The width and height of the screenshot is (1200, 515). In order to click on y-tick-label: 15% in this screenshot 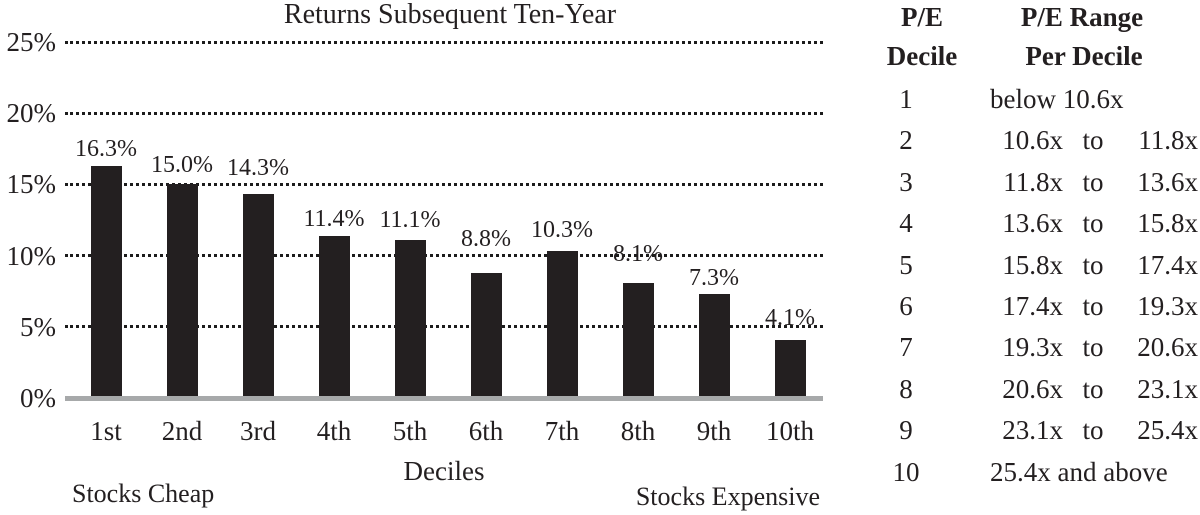, I will do `click(31, 184)`.